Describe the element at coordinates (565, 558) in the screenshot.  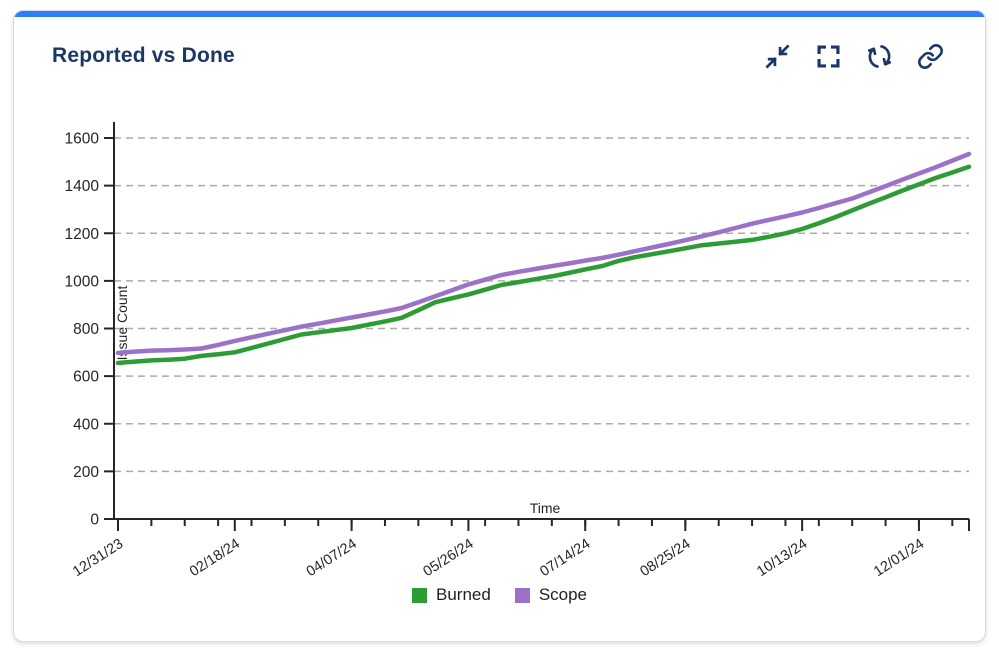
I see `x-tick-label: 07/14/24` at that location.